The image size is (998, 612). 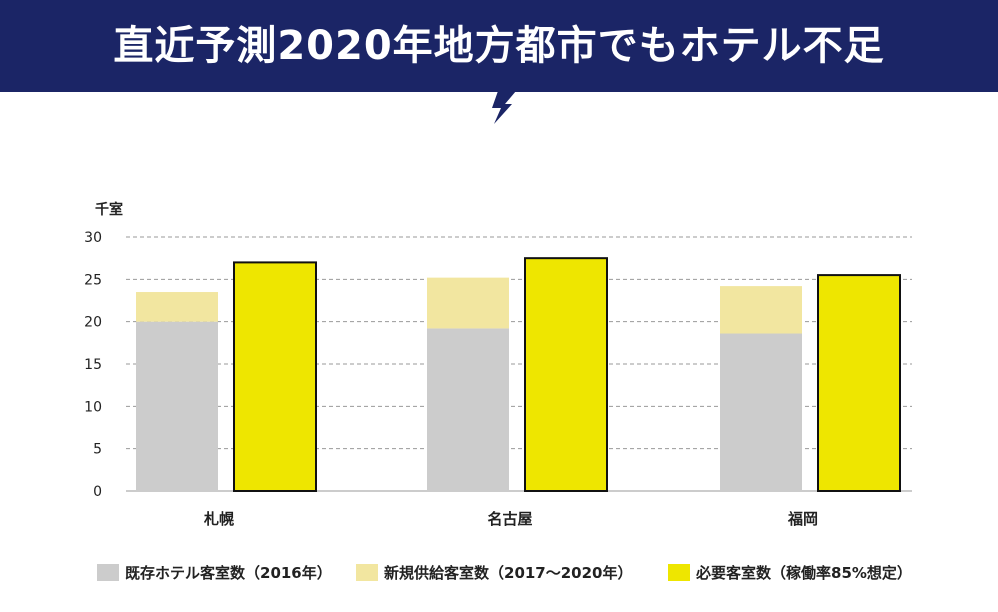 I want to click on legend-item-required: 必要客室数（稼働率85%想定）, so click(x=790, y=572).